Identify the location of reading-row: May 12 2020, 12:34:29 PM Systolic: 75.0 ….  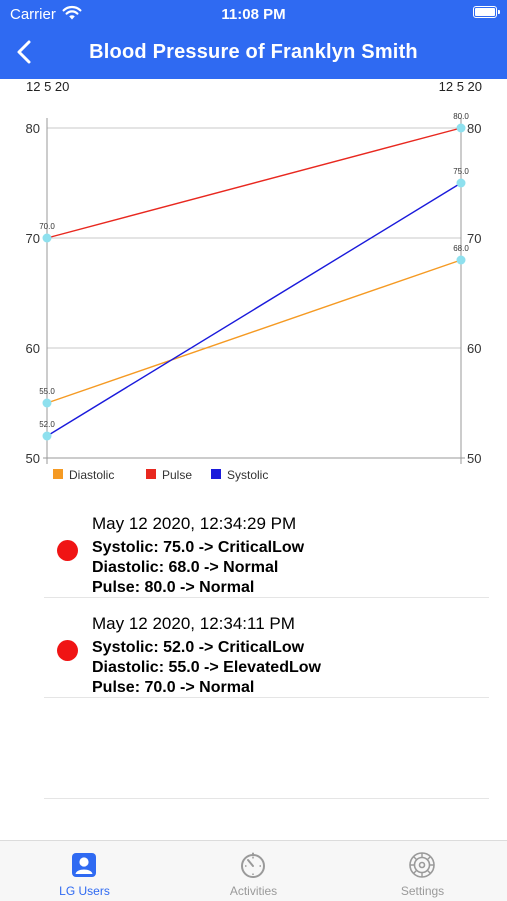
(253, 549).